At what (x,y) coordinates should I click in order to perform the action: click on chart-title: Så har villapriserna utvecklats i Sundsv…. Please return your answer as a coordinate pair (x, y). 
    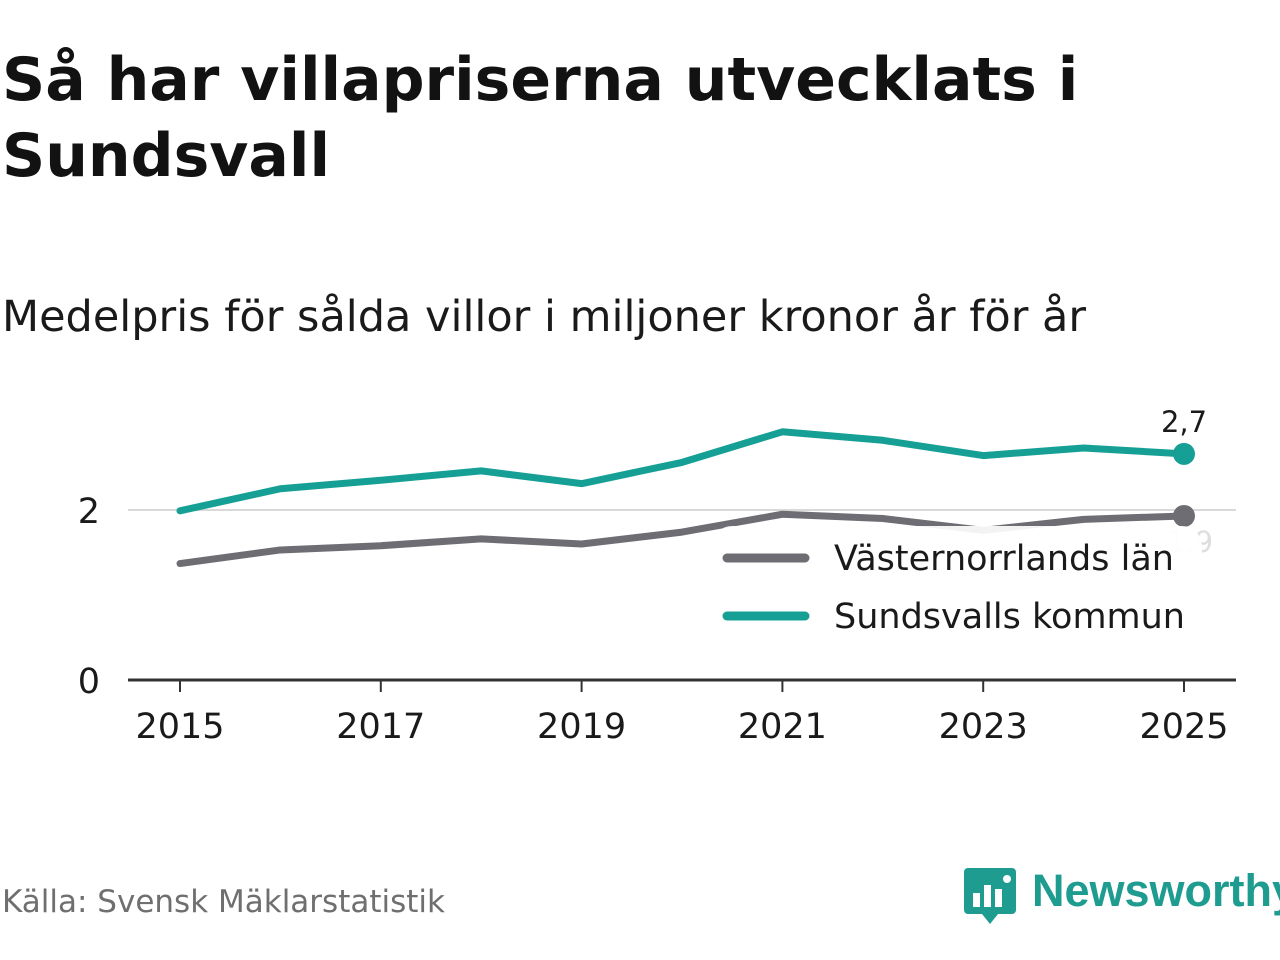
    Looking at the image, I should click on (540, 118).